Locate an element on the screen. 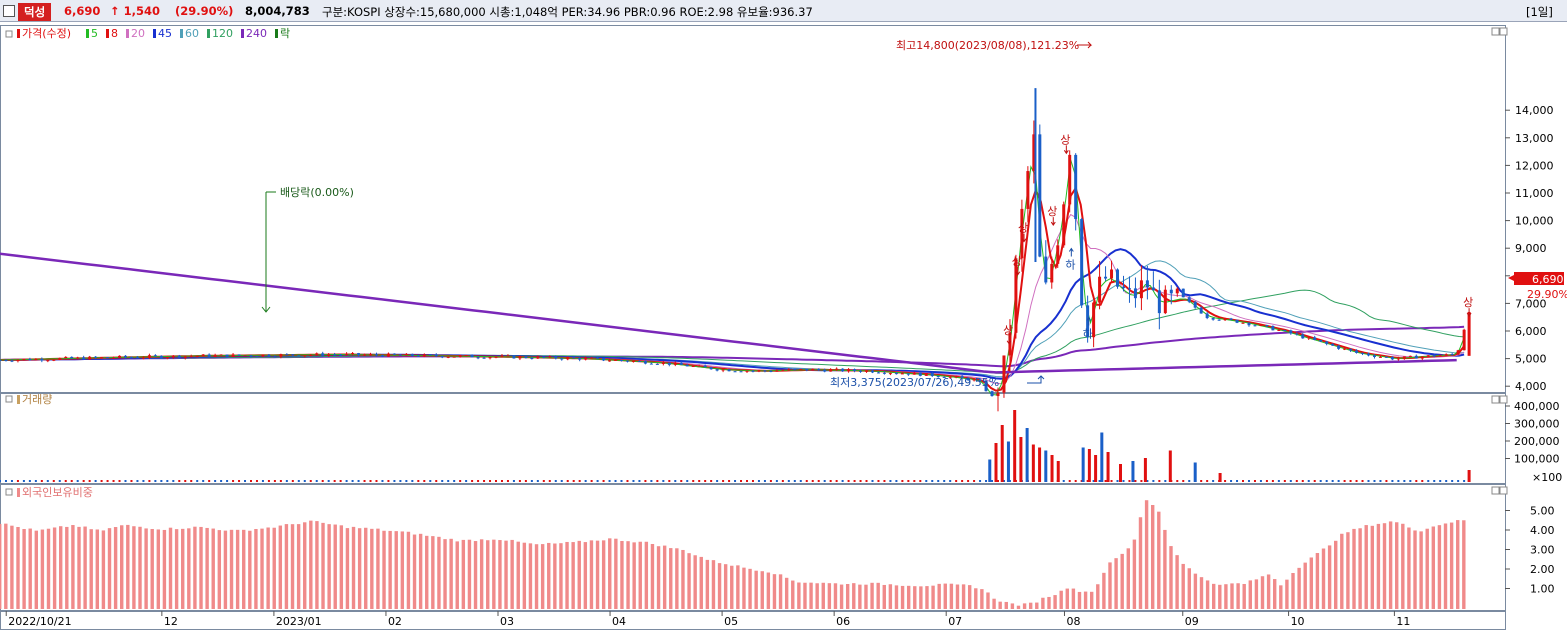 This screenshot has width=1567, height=630. ma-legend-label: 120 is located at coordinates (222, 33).